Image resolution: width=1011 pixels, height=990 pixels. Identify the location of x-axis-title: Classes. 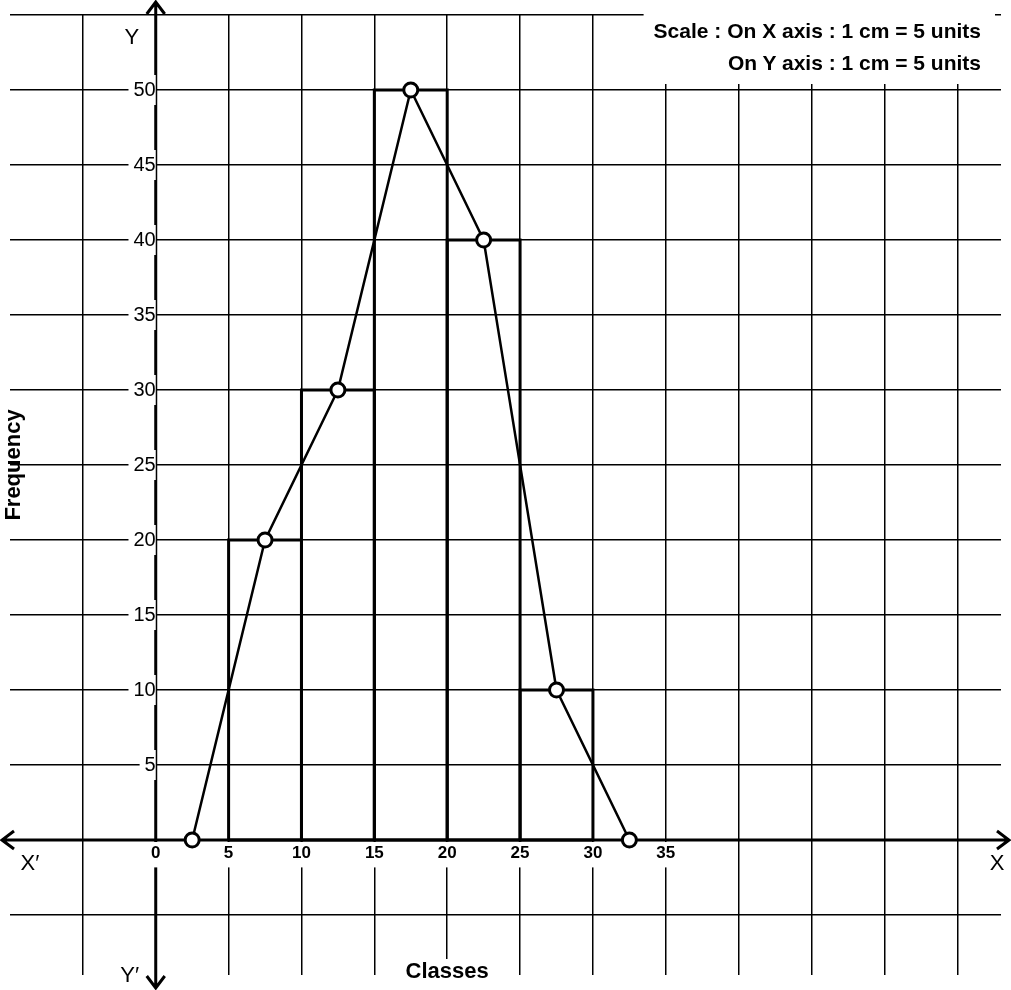
(447, 971).